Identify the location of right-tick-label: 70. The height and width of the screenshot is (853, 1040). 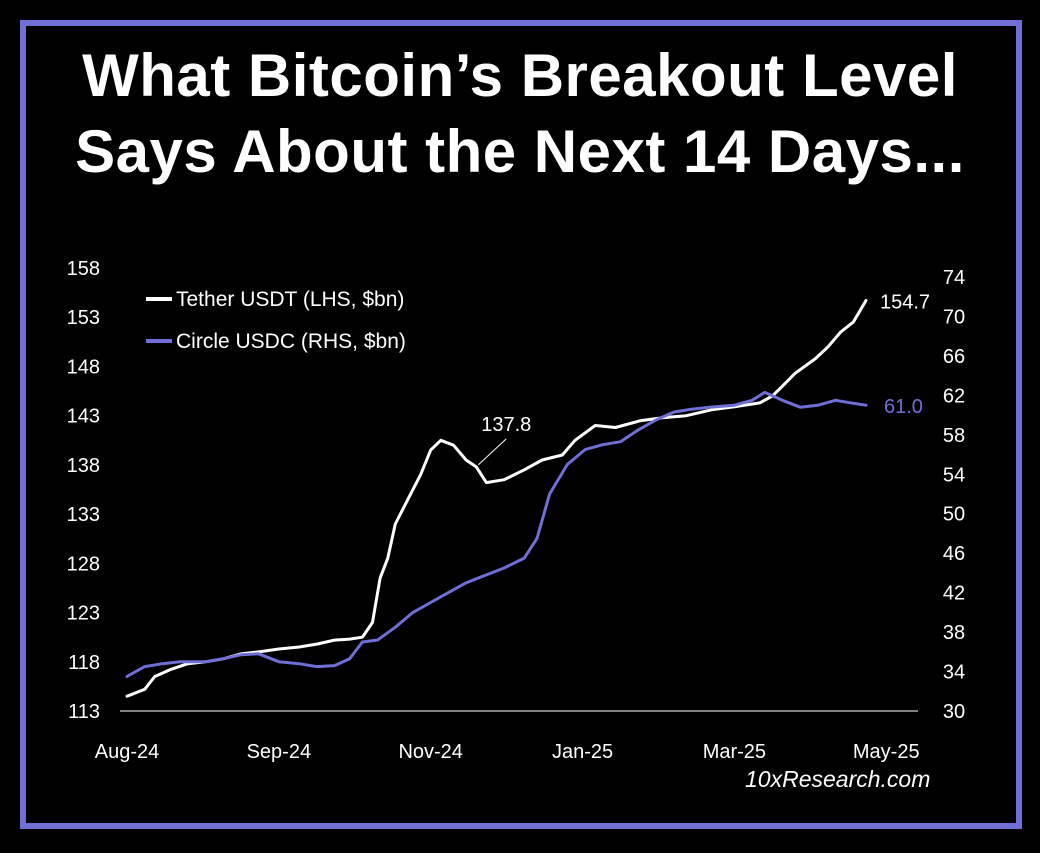
(954, 317).